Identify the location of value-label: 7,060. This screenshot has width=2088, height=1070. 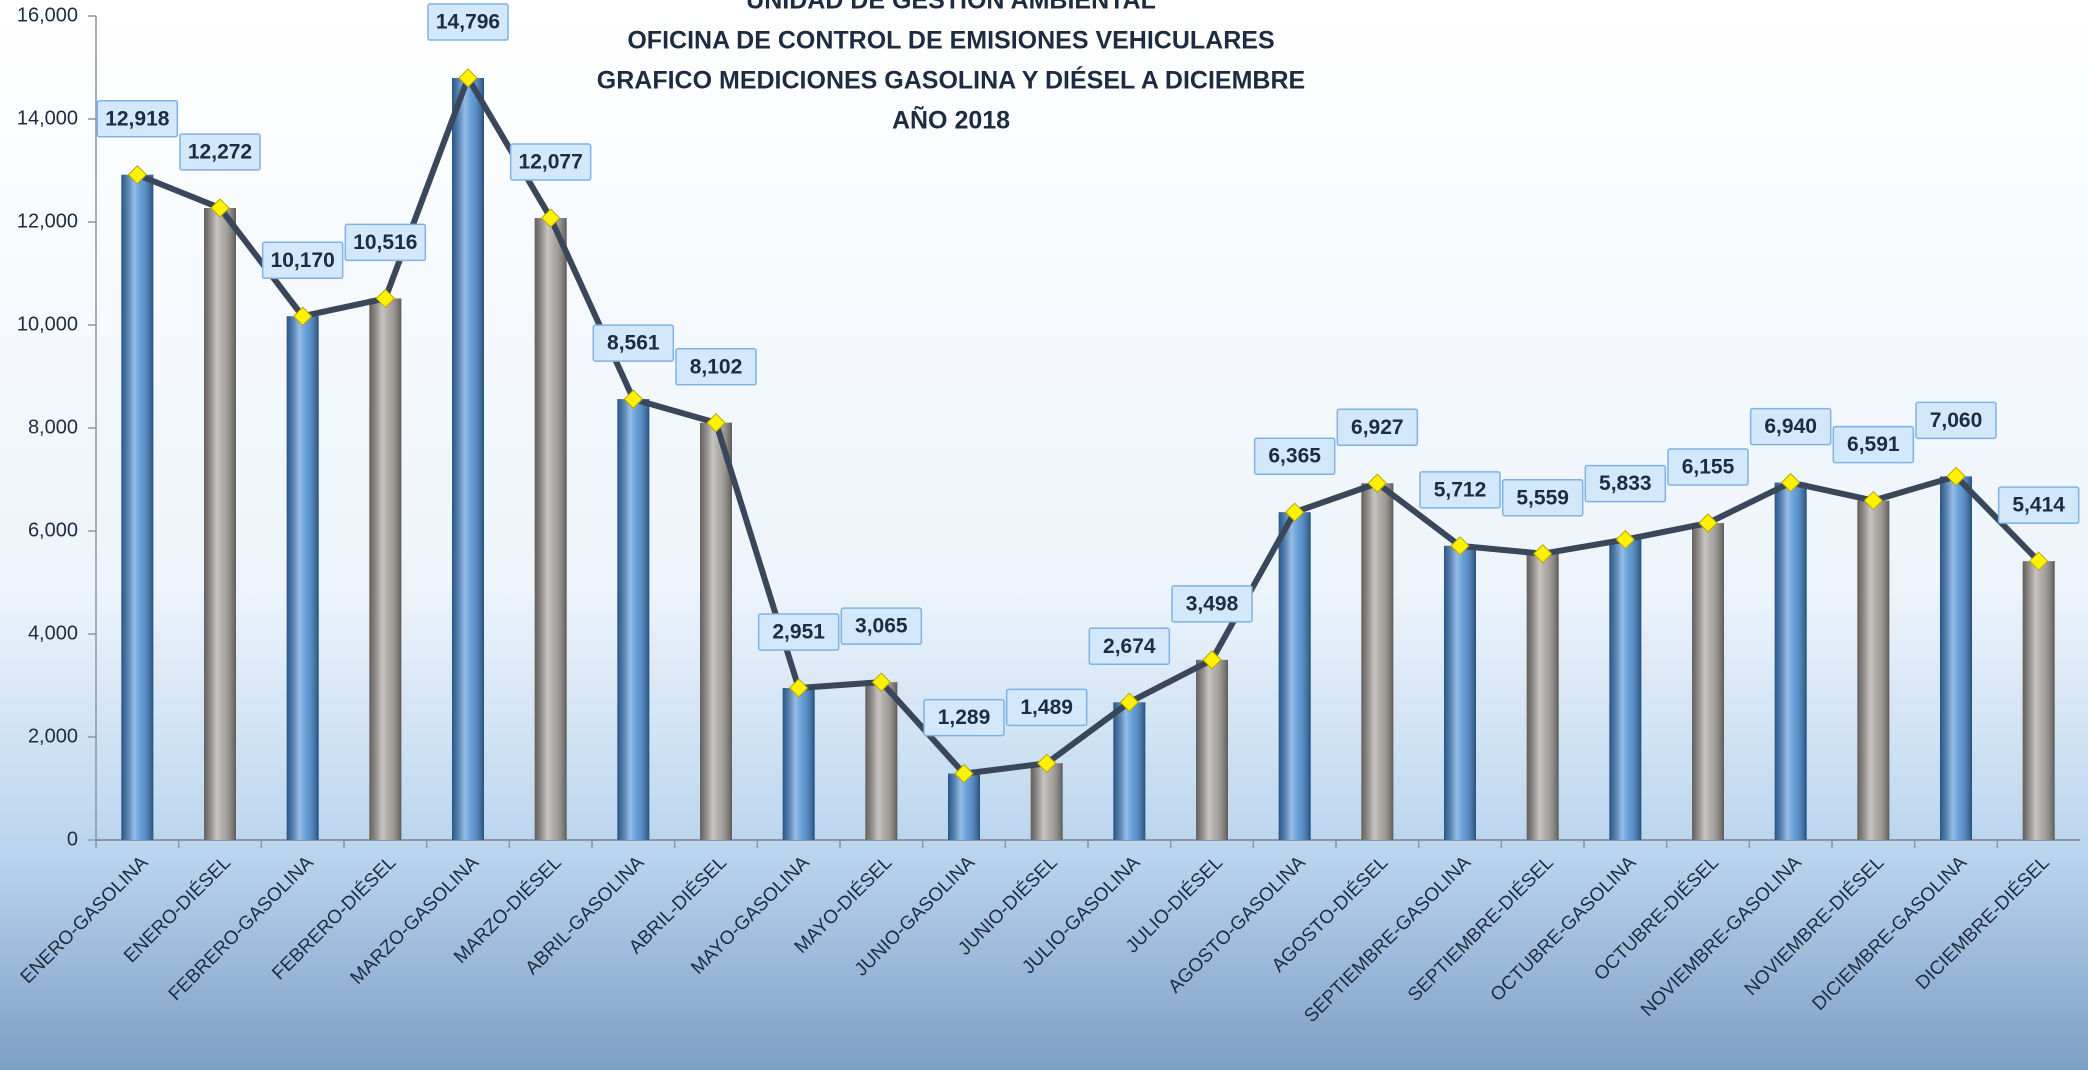
(1956, 420).